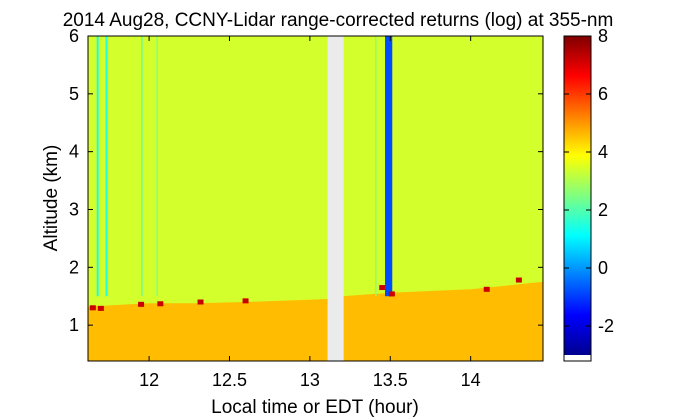  Describe the element at coordinates (315, 407) in the screenshot. I see `x-axis-label: Local time or EDT (hour)` at that location.